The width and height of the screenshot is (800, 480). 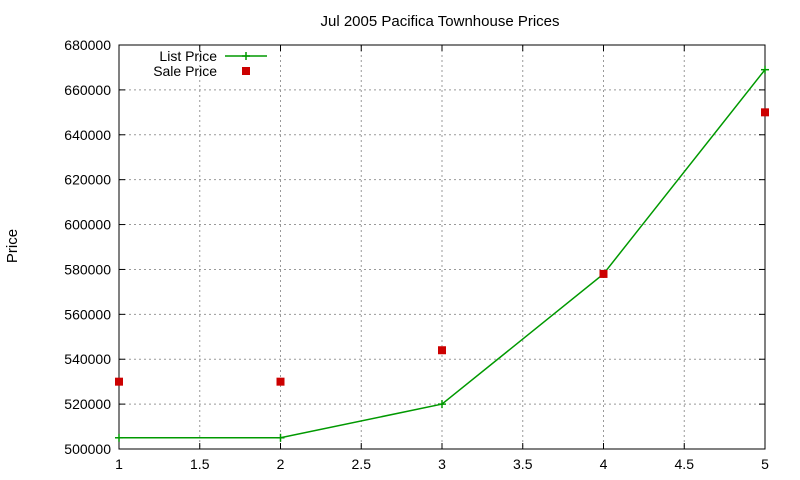 What do you see at coordinates (439, 21) in the screenshot?
I see `chart-title: Jul 2005 Pacifica Townhouse Prices` at bounding box center [439, 21].